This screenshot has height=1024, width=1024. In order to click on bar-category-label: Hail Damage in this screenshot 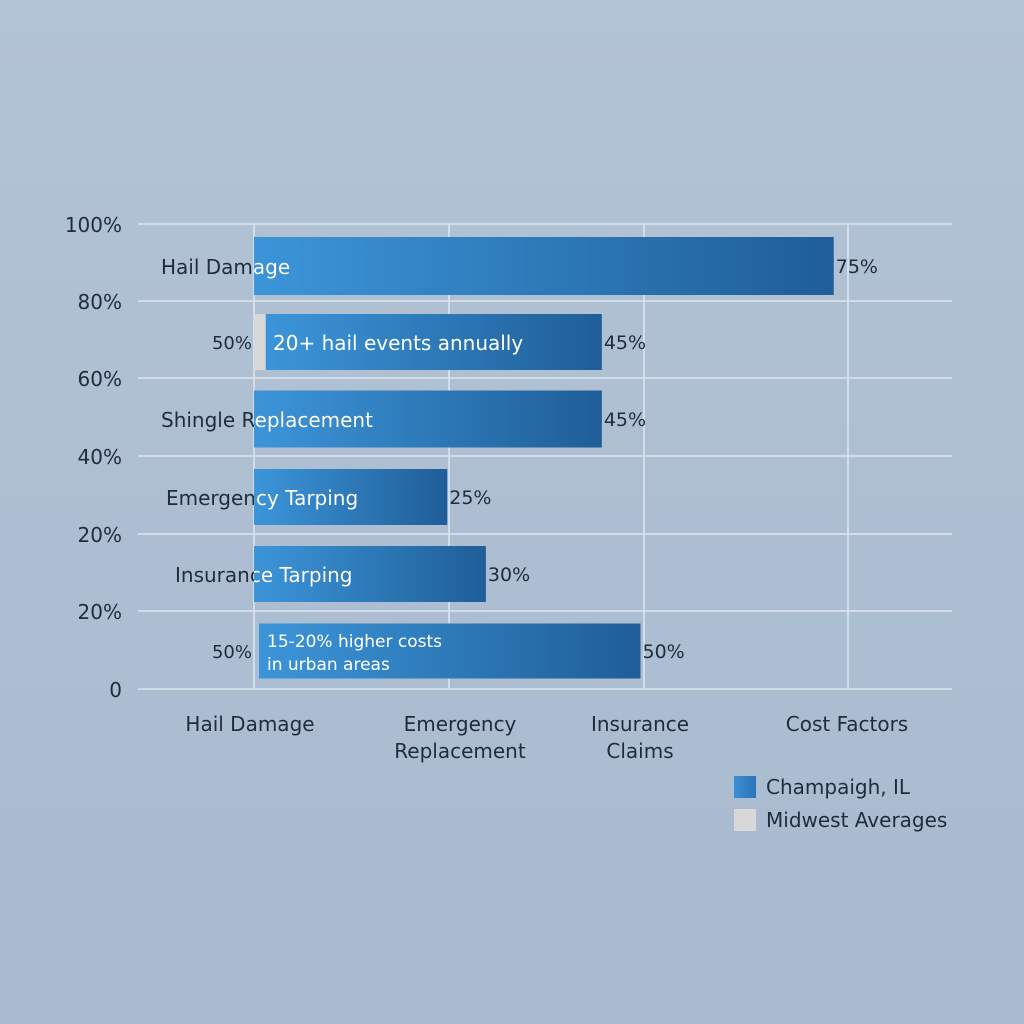, I will do `click(225, 267)`.